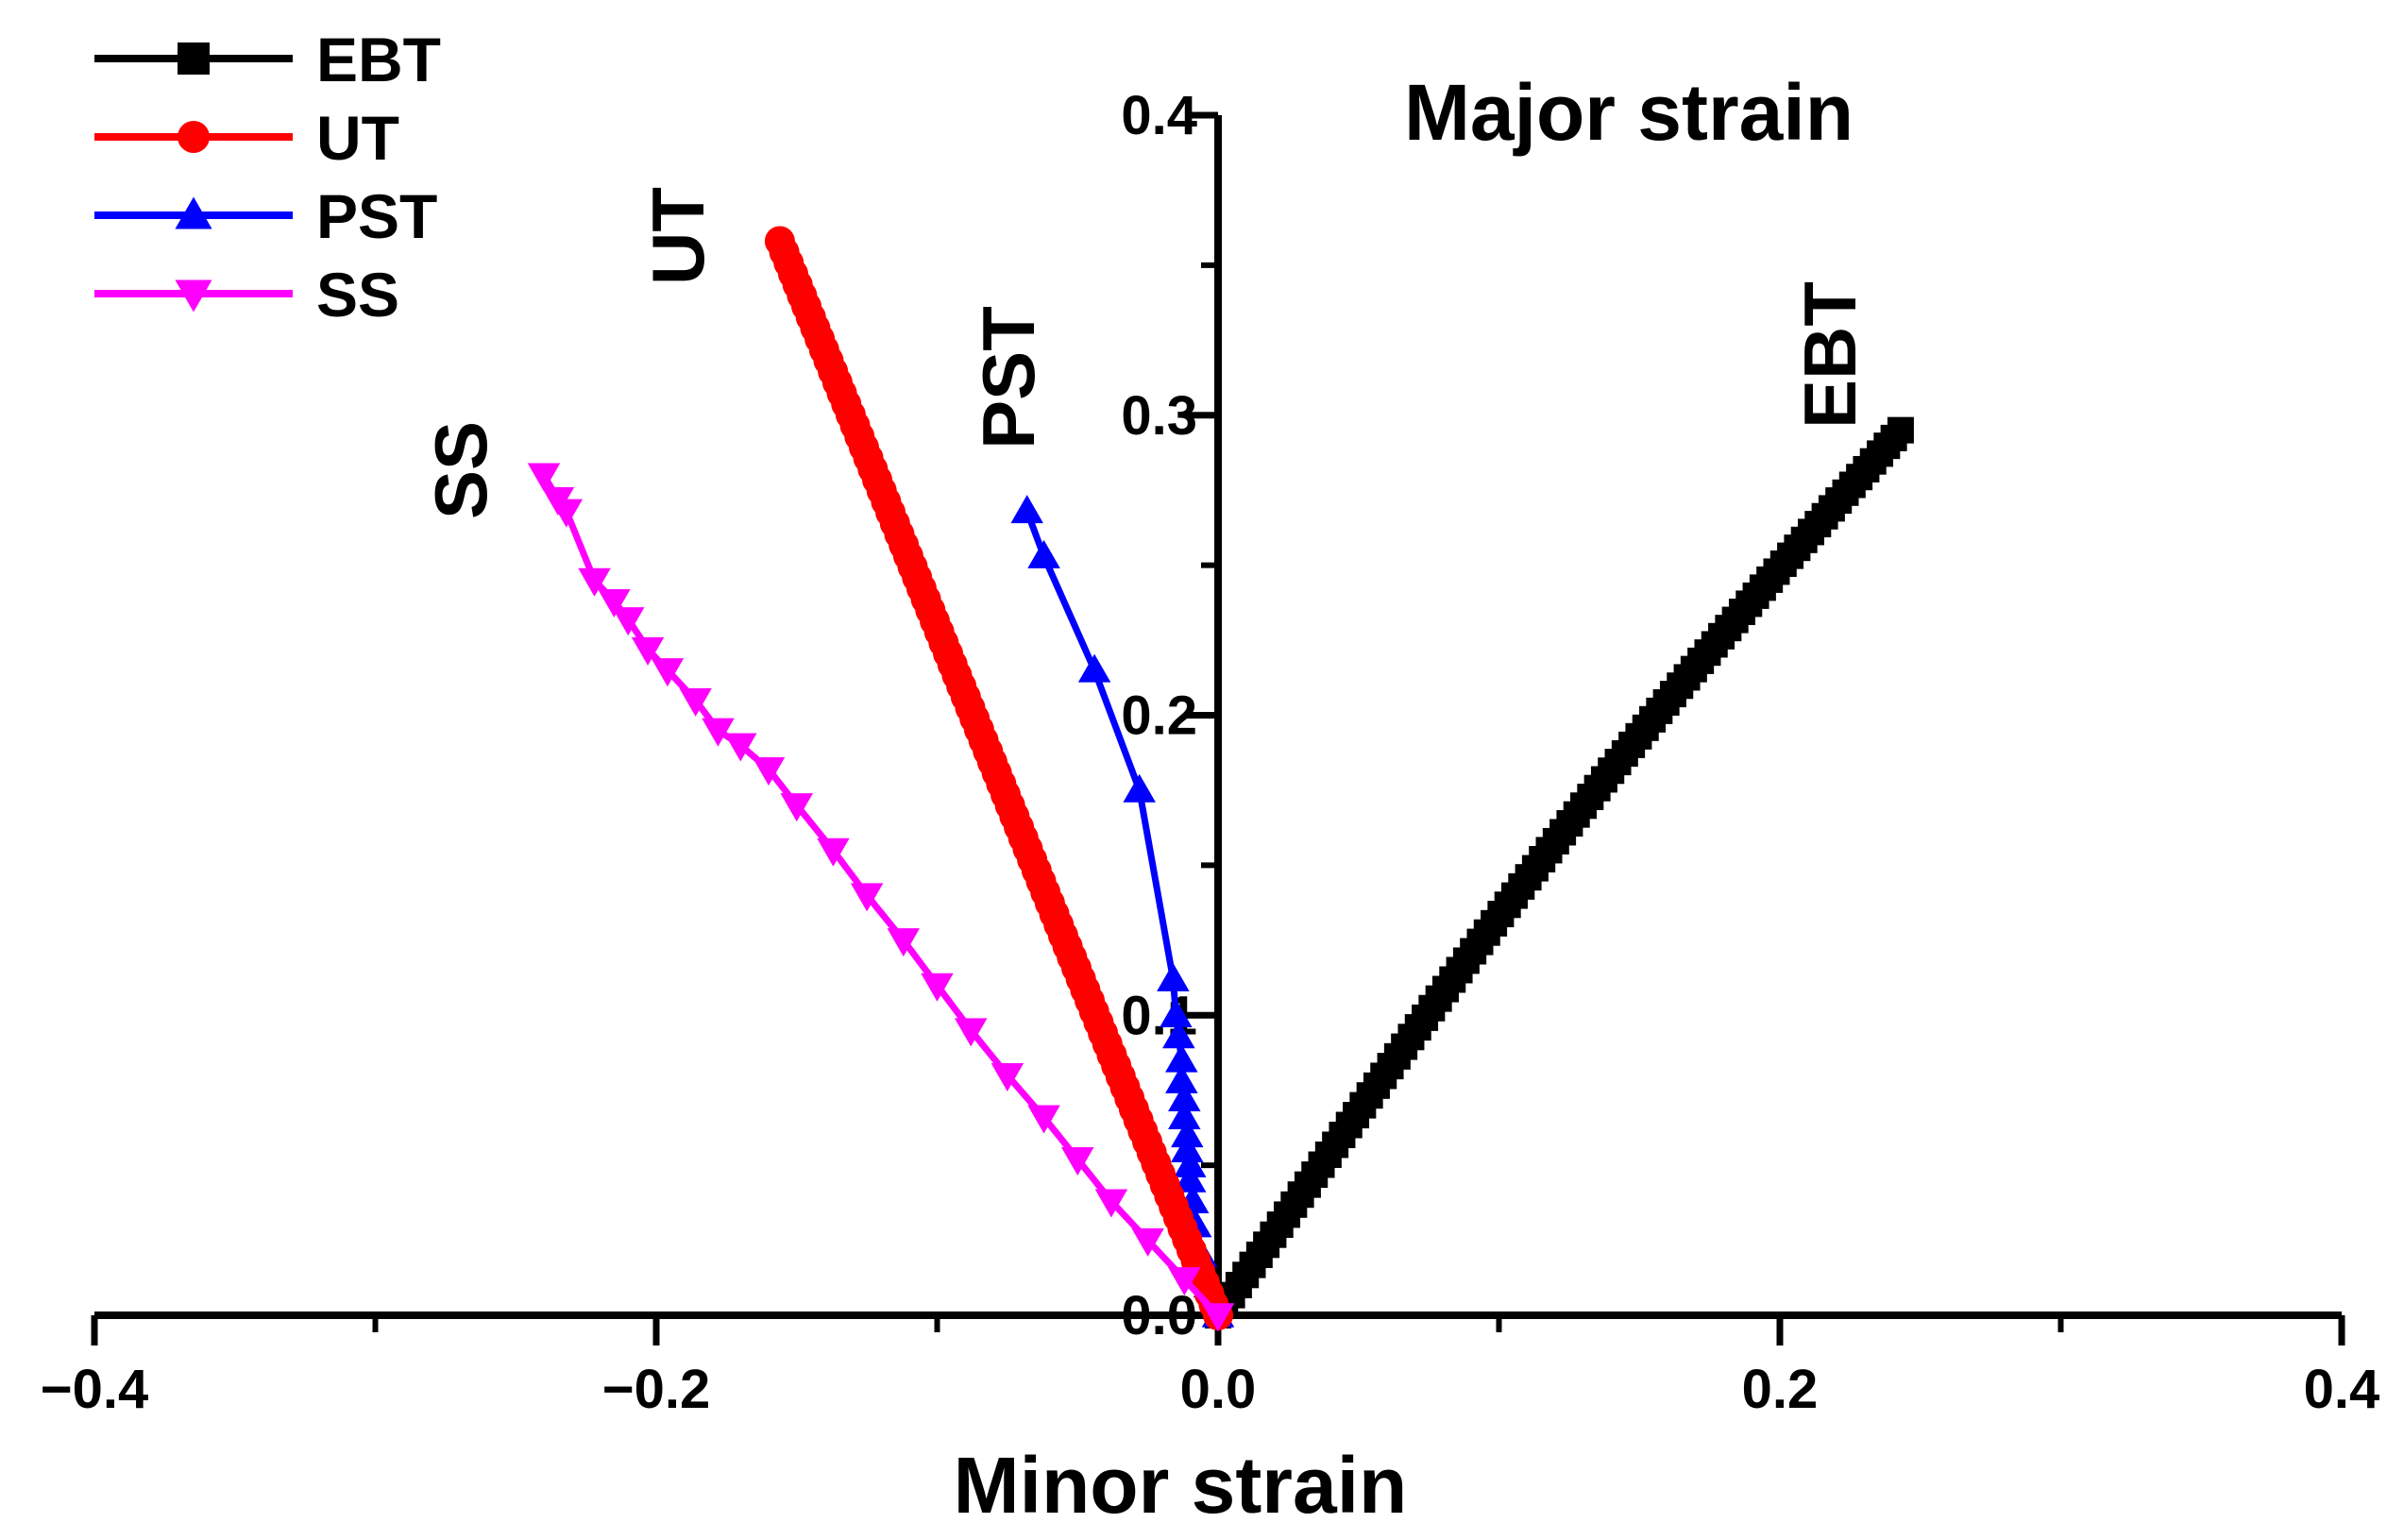 The image size is (2404, 1540). Describe the element at coordinates (357, 295) in the screenshot. I see `legend-label: SS` at that location.